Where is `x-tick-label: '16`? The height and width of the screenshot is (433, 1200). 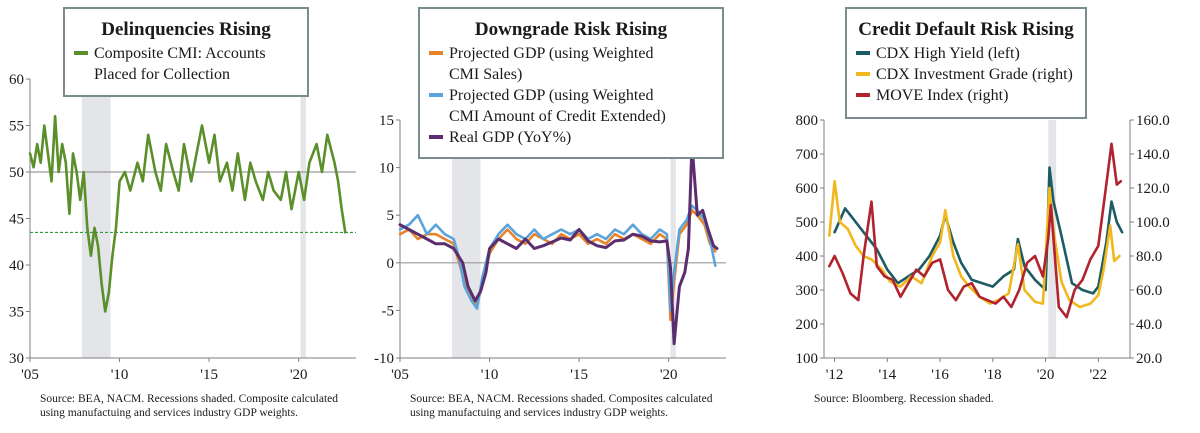 x-tick-label: '16 is located at coordinates (940, 375).